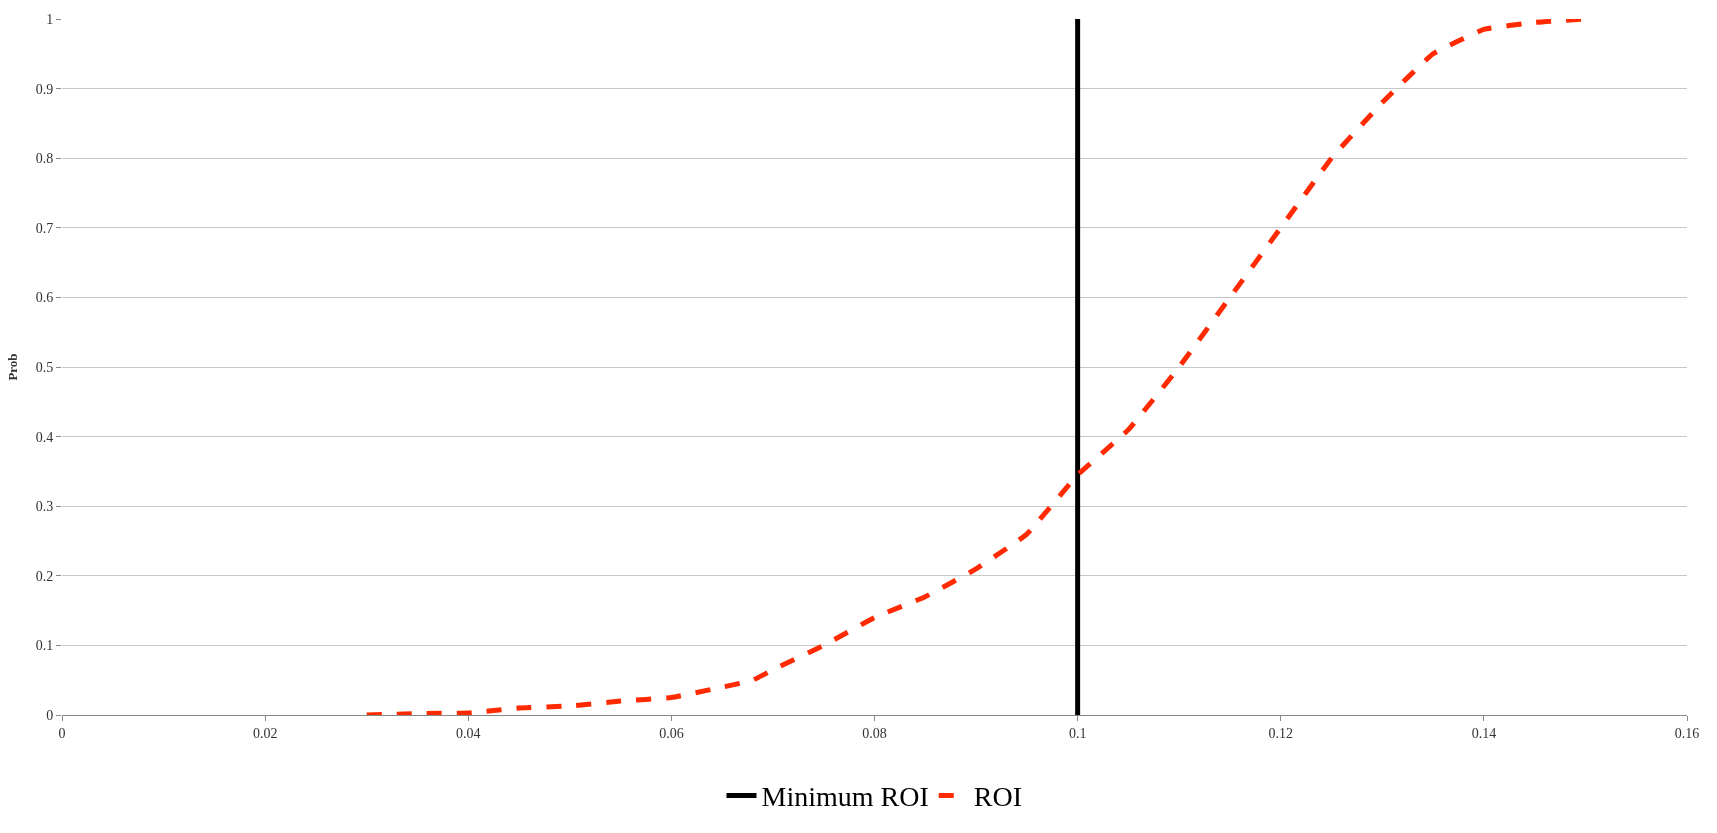 The width and height of the screenshot is (1717, 833). I want to click on y-tick-label: 0.1, so click(44, 646).